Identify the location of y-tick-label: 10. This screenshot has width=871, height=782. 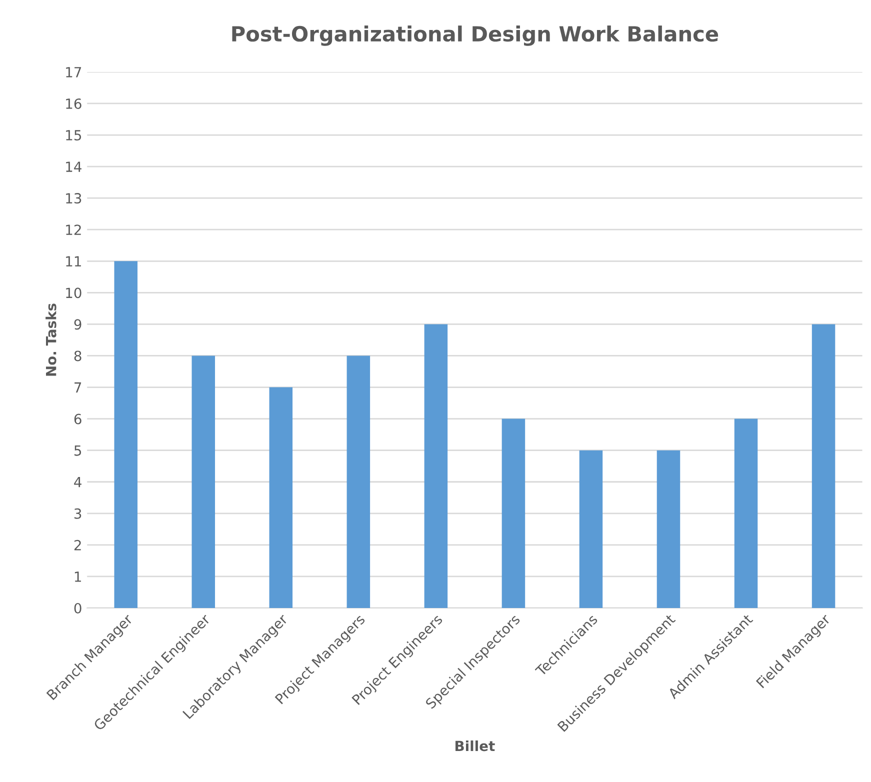
(74, 293).